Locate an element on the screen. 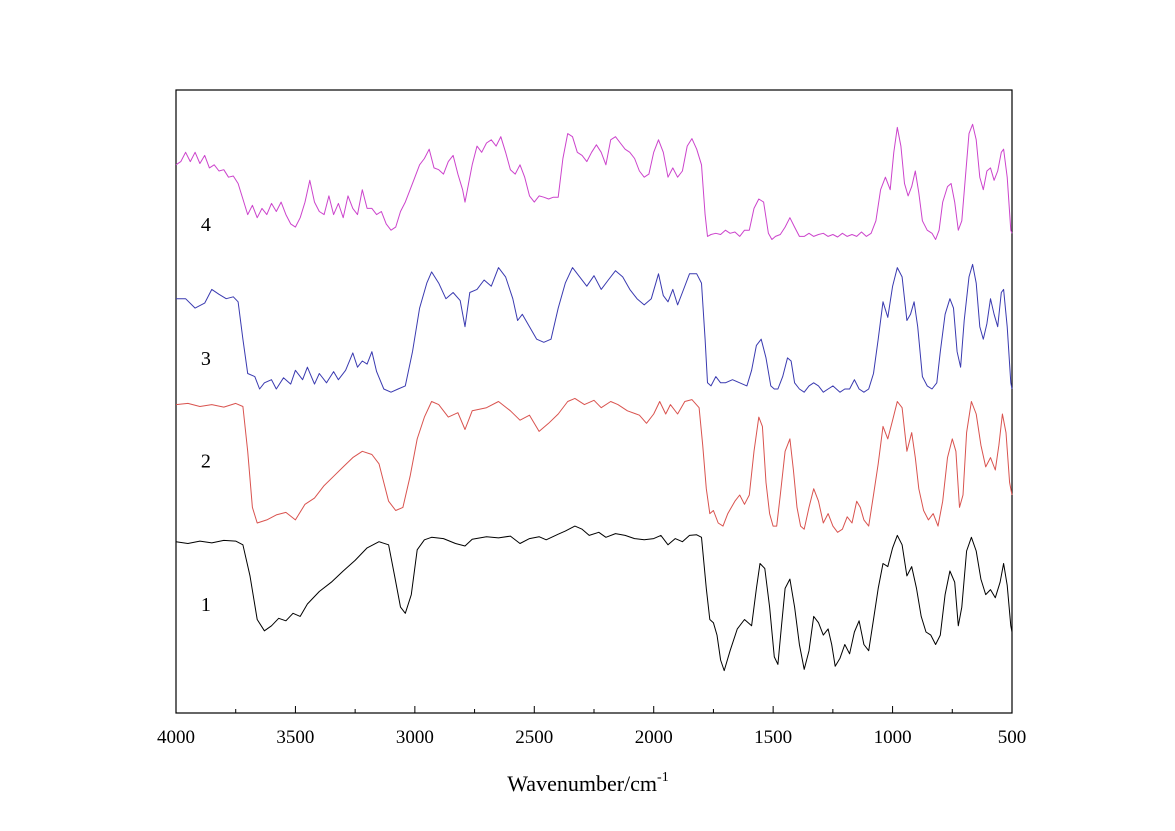 This screenshot has width=1175, height=831. x-axis-title-text: Wavenumber/cm is located at coordinates (582, 783).